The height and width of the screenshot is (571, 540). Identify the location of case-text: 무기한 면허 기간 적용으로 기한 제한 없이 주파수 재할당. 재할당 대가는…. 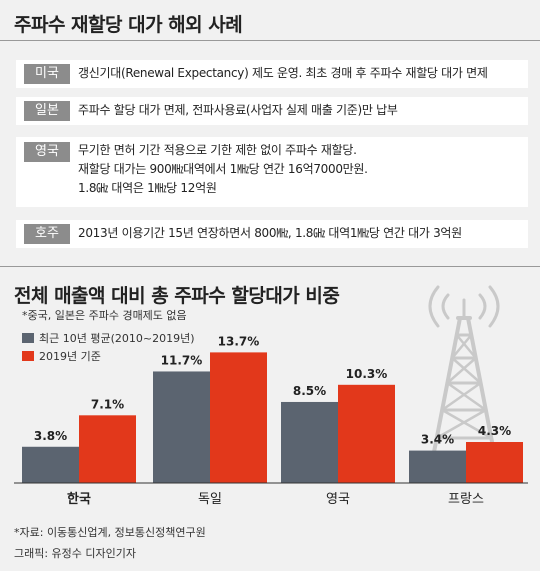
(301, 169).